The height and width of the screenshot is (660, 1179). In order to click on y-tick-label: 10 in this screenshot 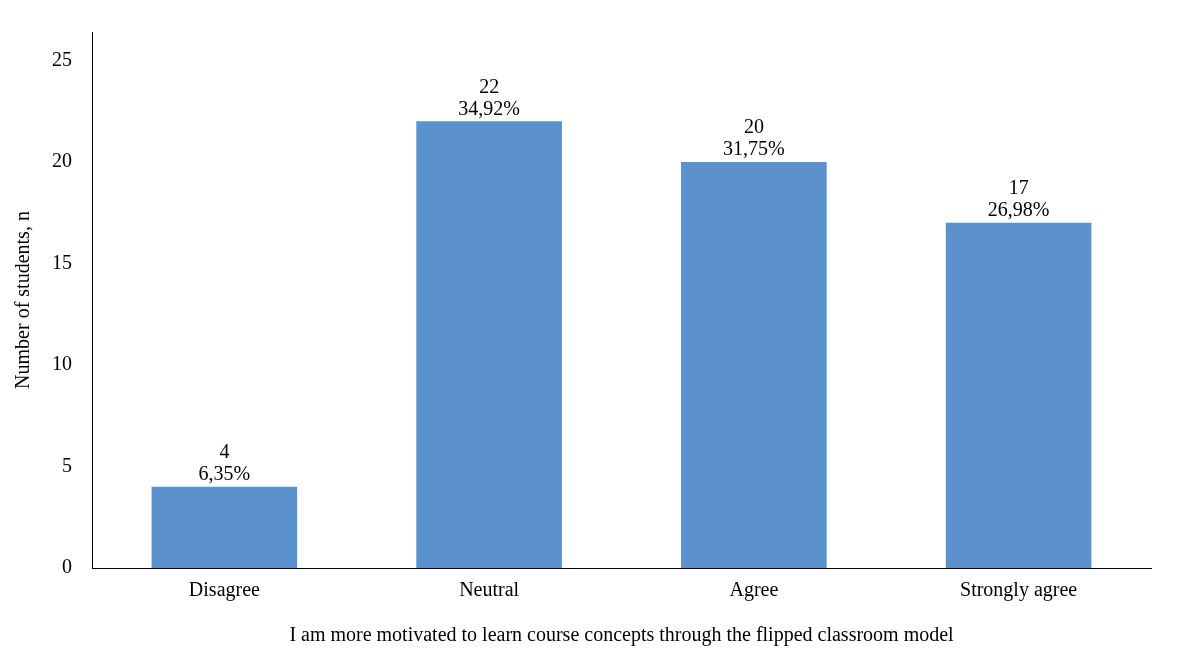, I will do `click(62, 363)`.